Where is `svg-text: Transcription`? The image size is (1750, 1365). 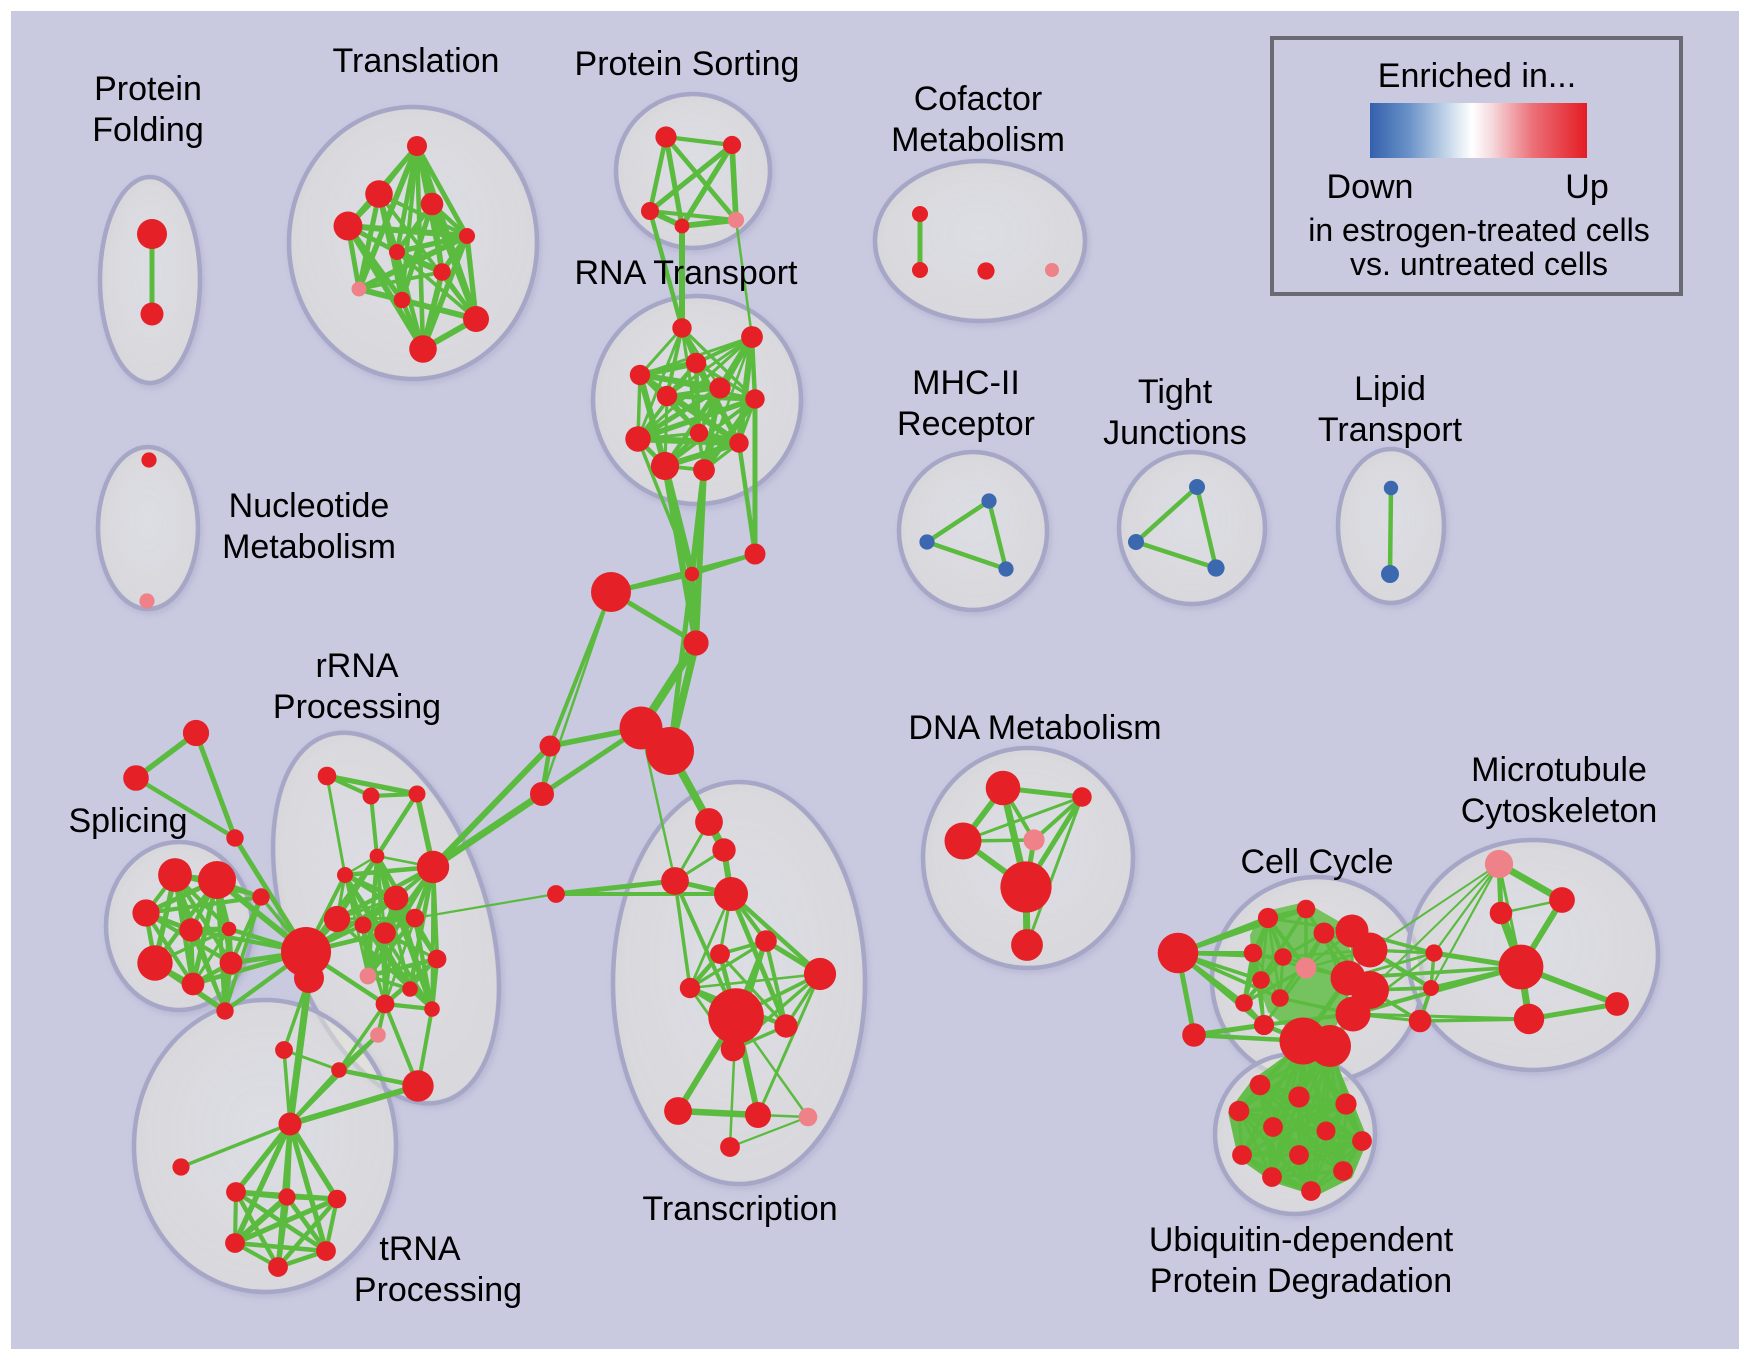
svg-text: Transcription is located at coordinates (739, 1209).